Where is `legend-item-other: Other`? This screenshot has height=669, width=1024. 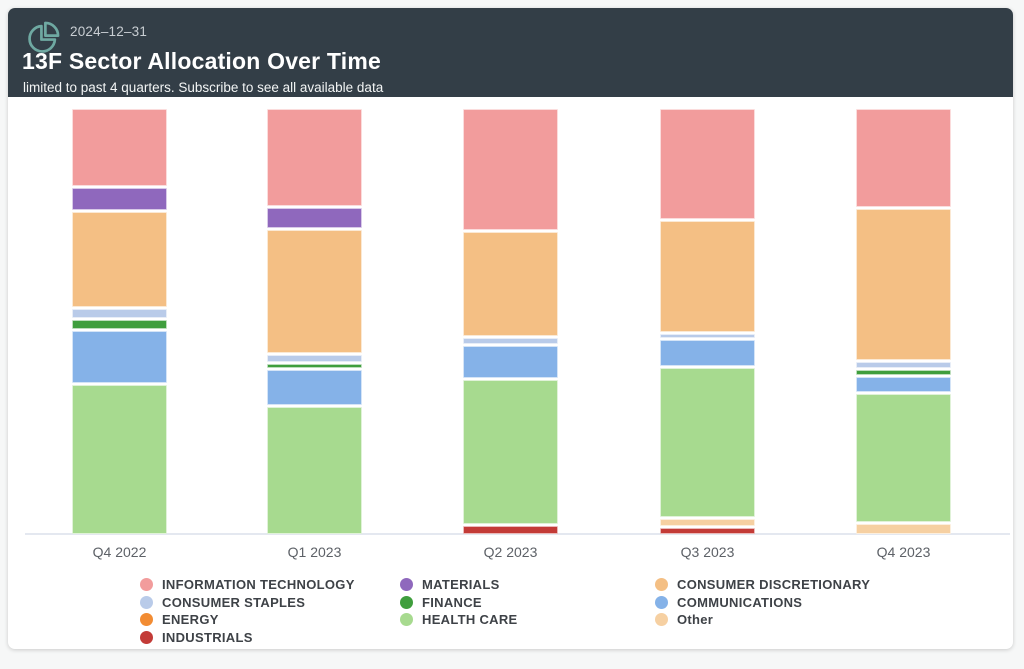 legend-item-other: Other is located at coordinates (762, 620).